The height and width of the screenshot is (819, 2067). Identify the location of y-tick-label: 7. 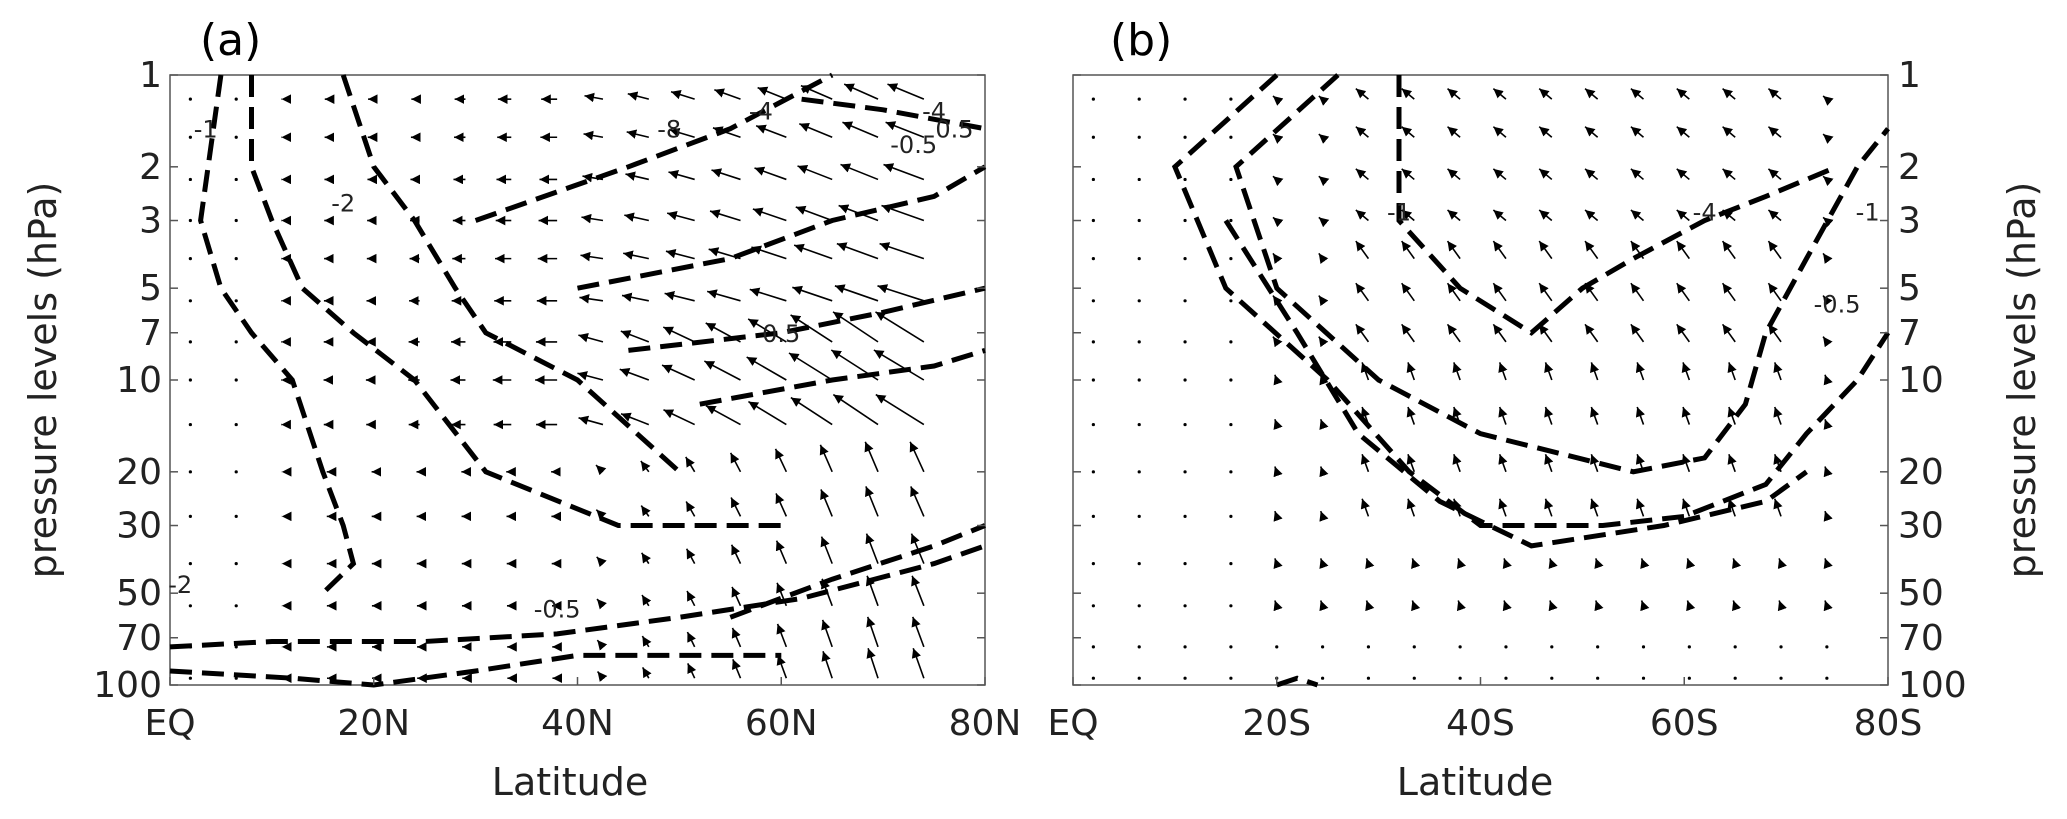
(1909, 333).